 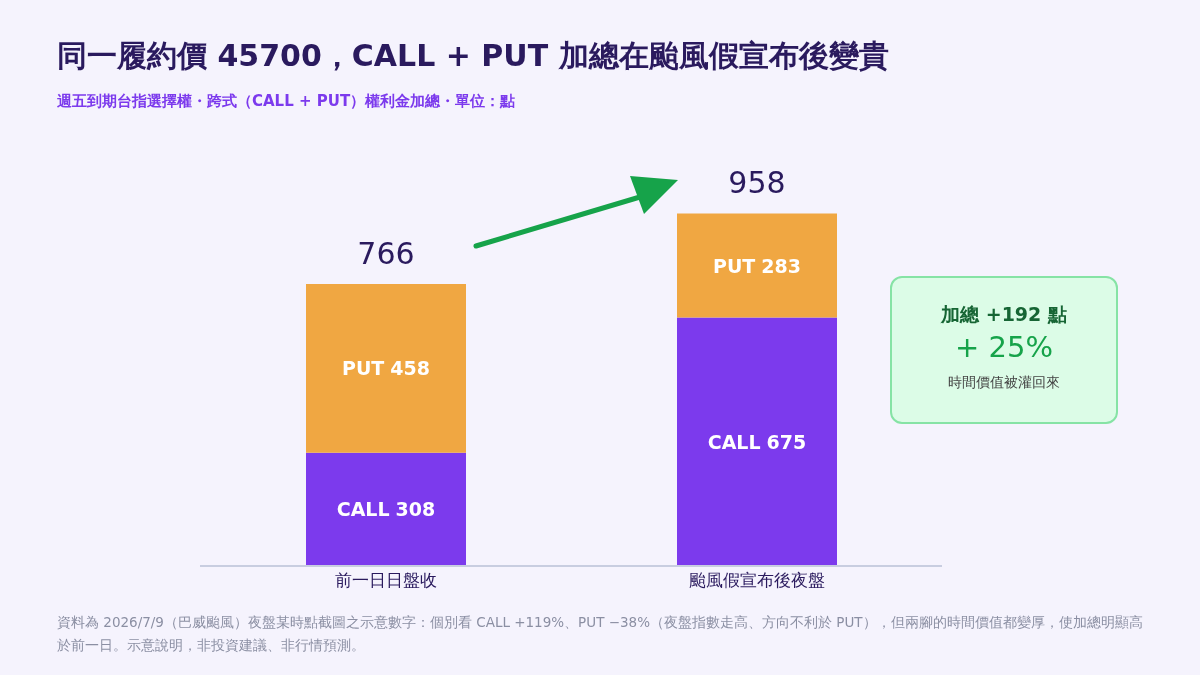 I want to click on total-label: 766, so click(x=386, y=254).